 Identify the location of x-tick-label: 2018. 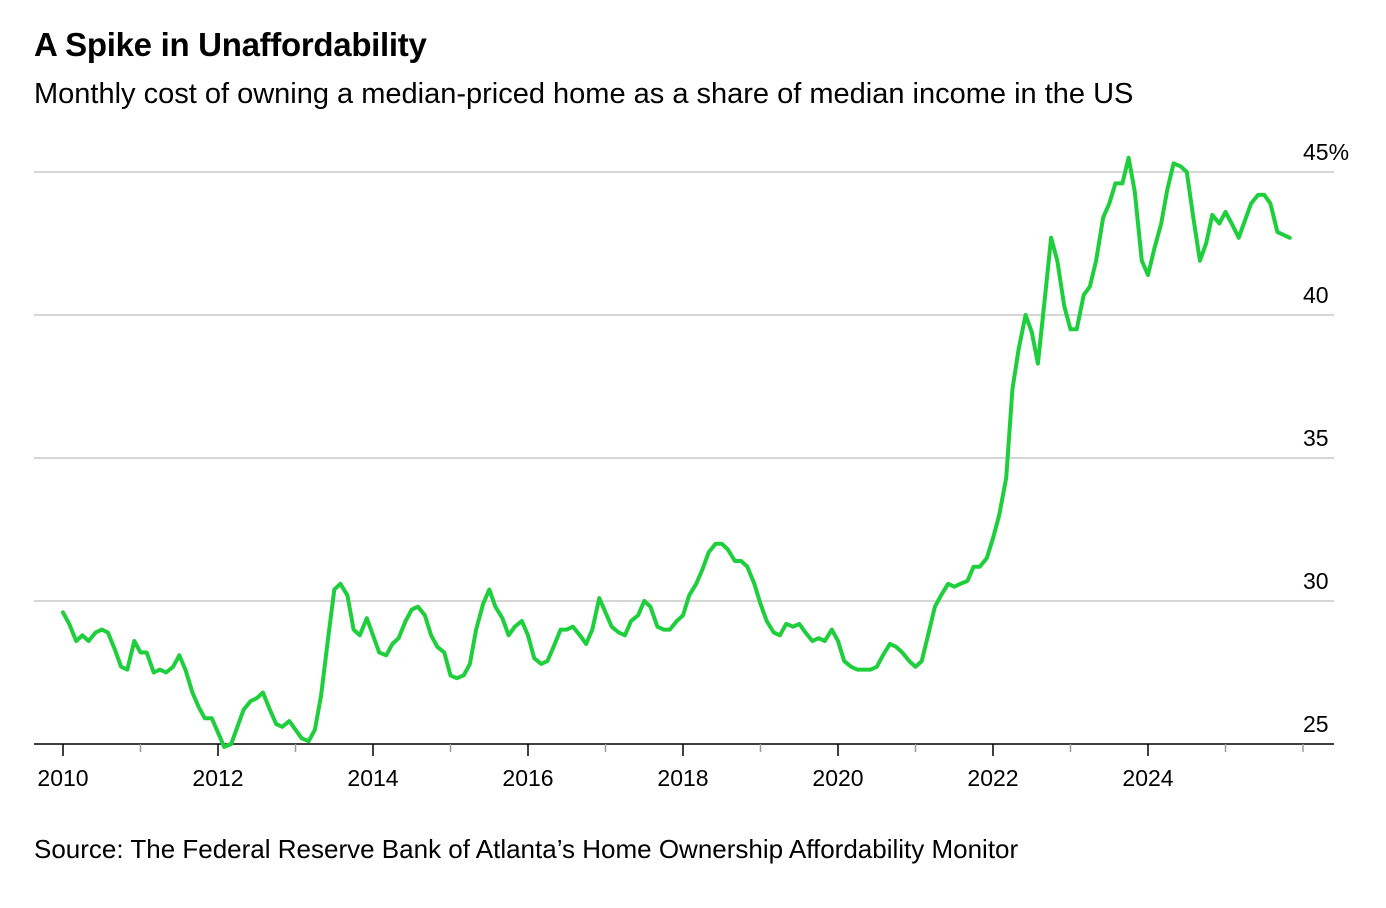
(682, 778).